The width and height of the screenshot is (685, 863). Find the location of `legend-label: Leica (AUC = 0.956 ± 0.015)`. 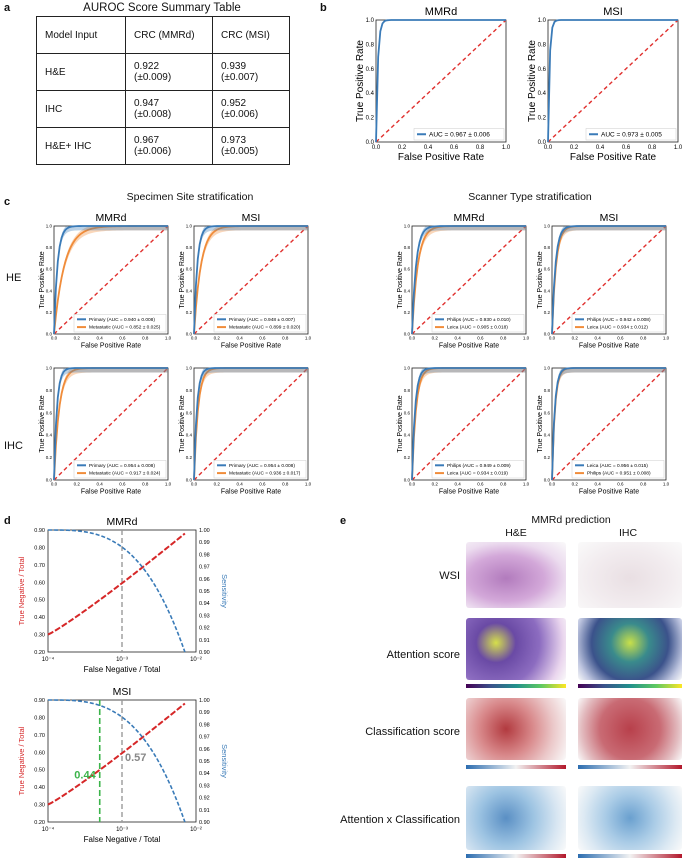

legend-label: Leica (AUC = 0.956 ± 0.015) is located at coordinates (617, 466).